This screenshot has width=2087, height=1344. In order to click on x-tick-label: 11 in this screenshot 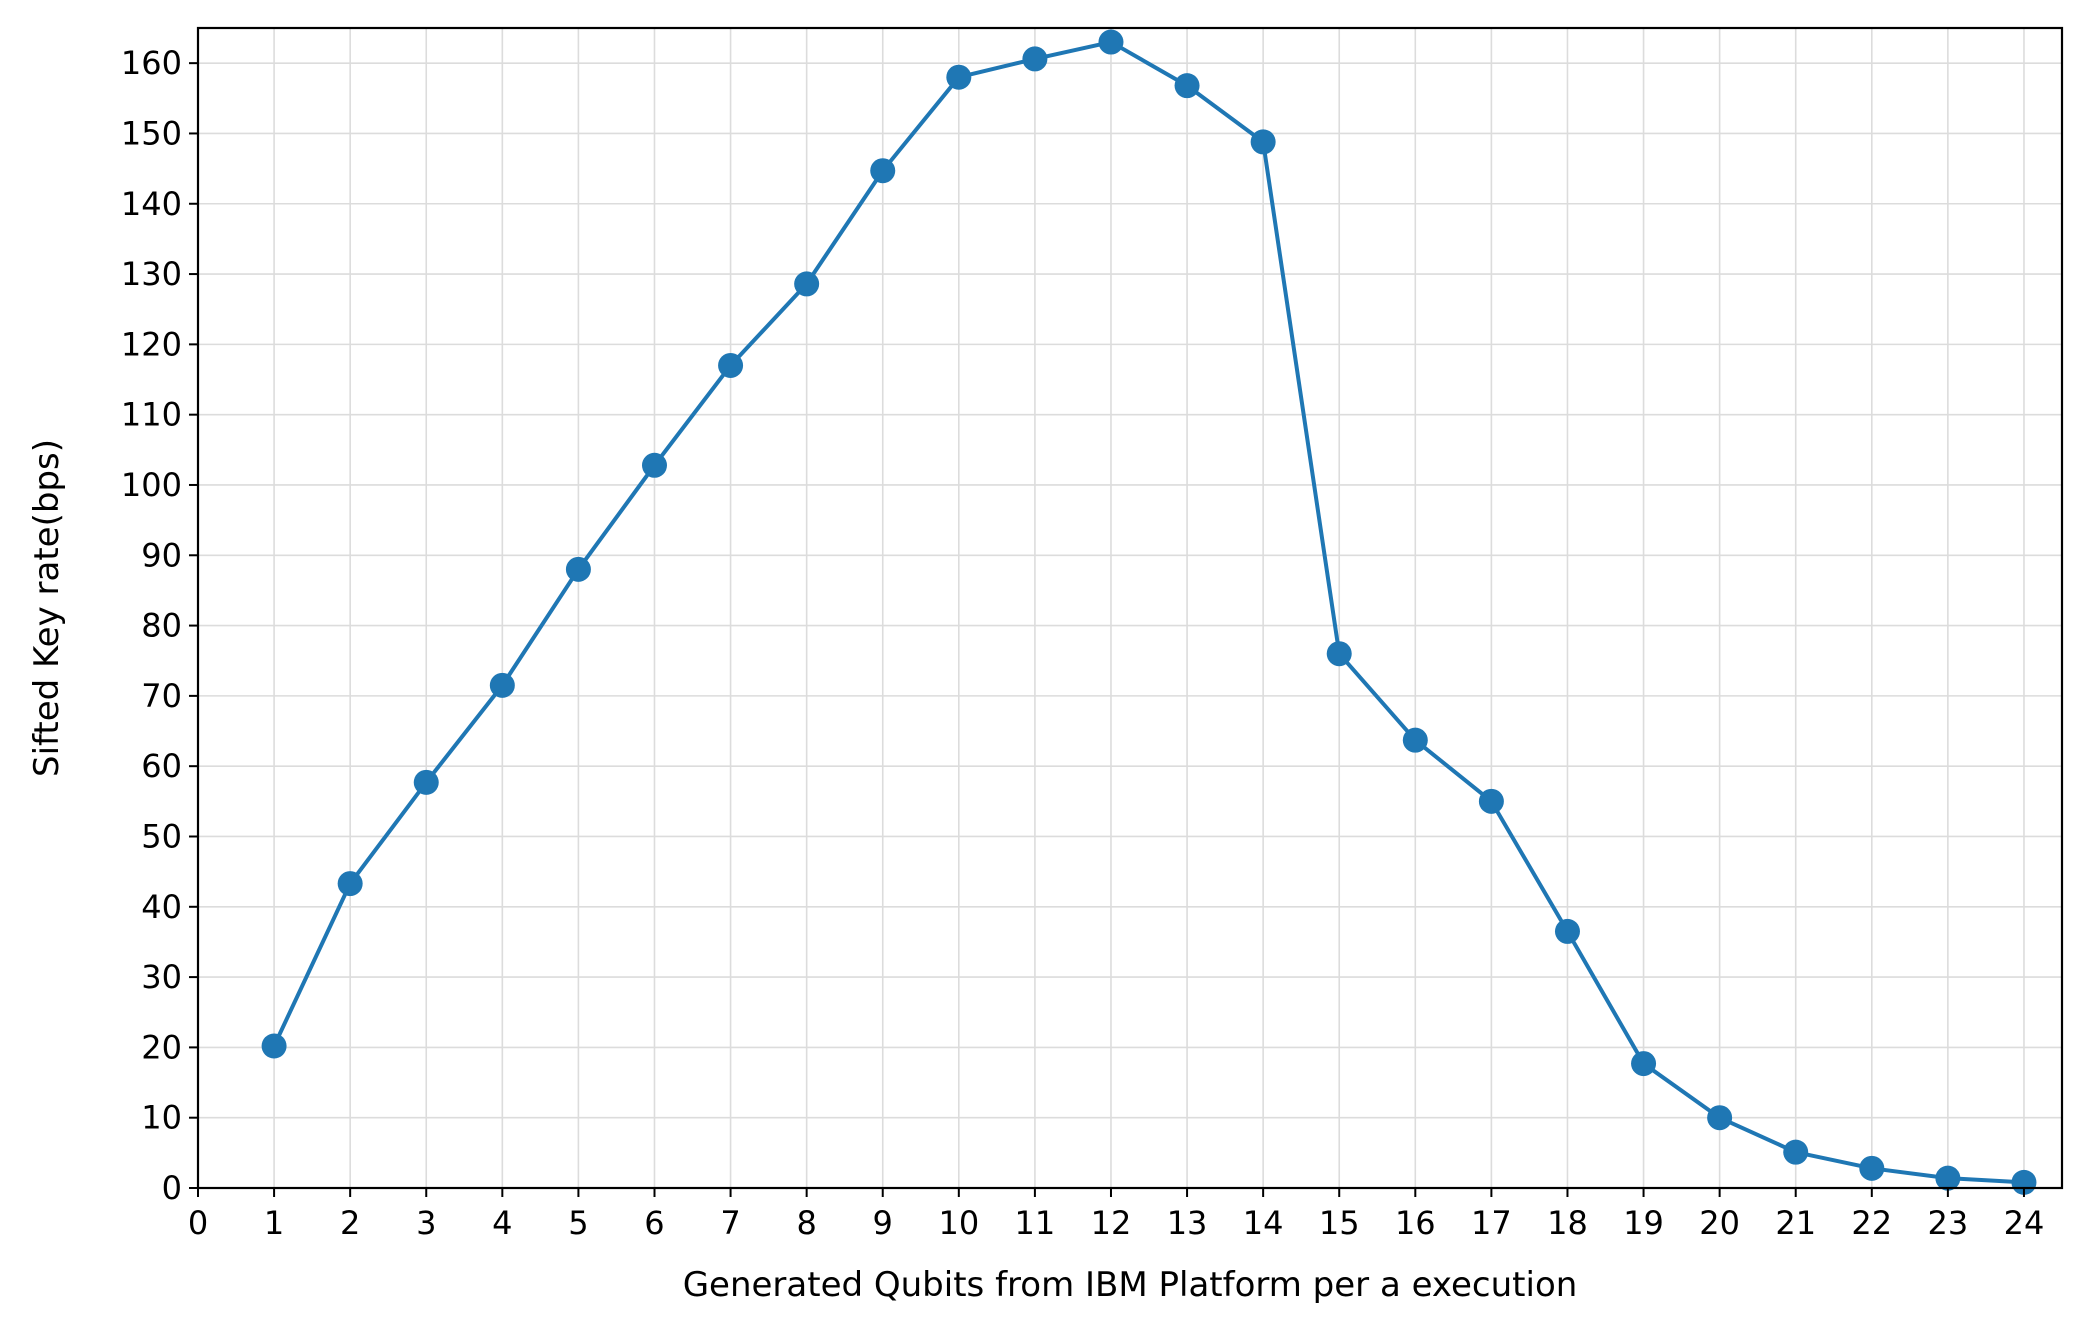, I will do `click(1035, 1223)`.